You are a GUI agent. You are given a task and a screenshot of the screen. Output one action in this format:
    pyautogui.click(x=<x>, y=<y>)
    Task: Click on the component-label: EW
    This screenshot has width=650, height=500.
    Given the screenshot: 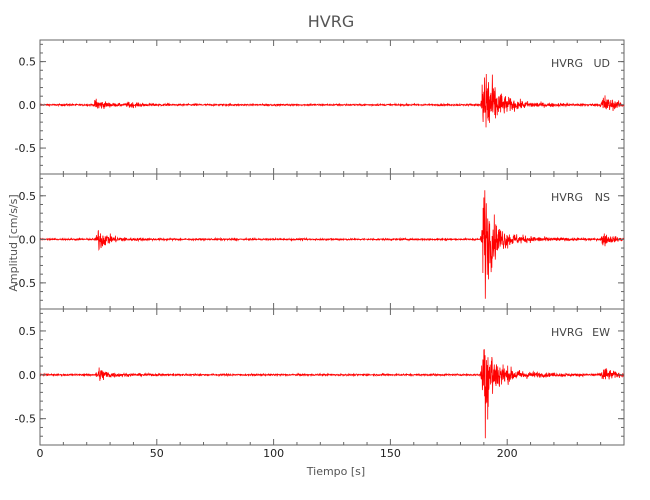 What is the action you would take?
    pyautogui.click(x=601, y=332)
    